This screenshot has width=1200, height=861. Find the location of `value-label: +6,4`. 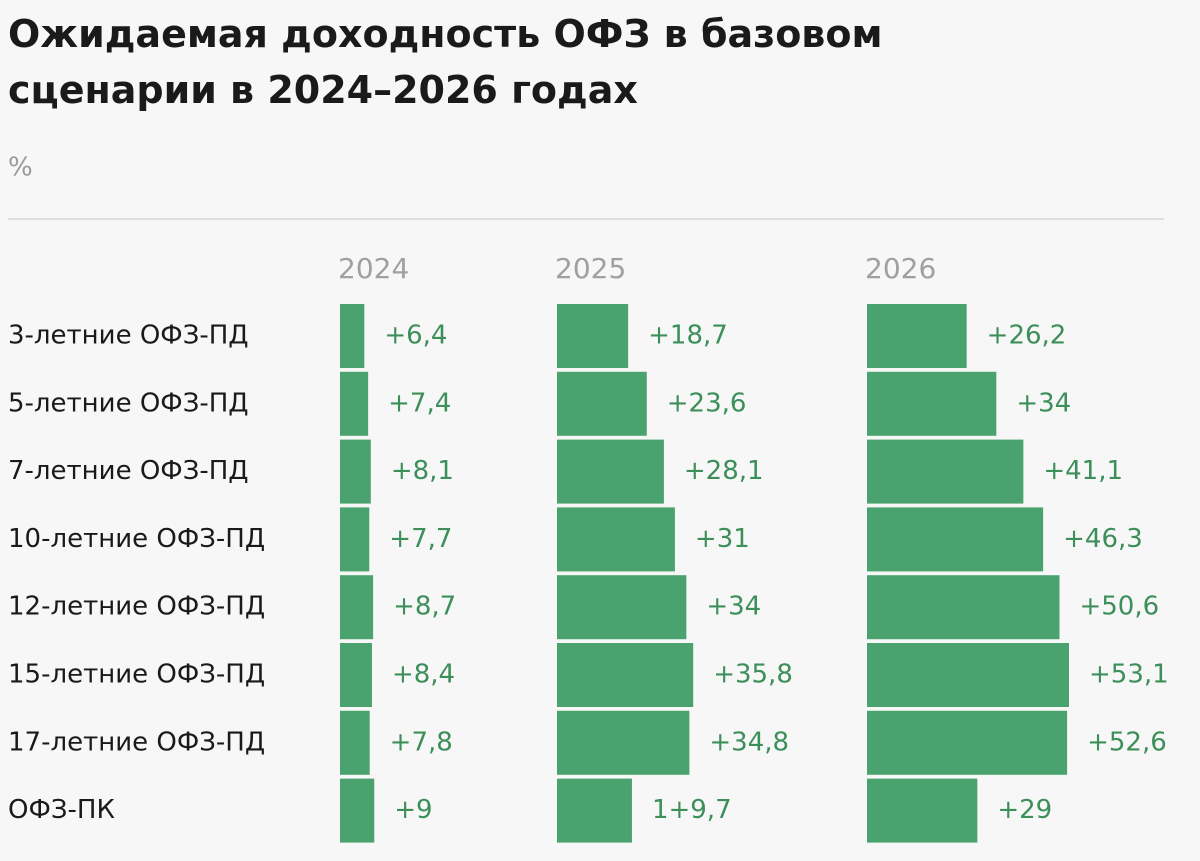

value-label: +6,4 is located at coordinates (415, 336).